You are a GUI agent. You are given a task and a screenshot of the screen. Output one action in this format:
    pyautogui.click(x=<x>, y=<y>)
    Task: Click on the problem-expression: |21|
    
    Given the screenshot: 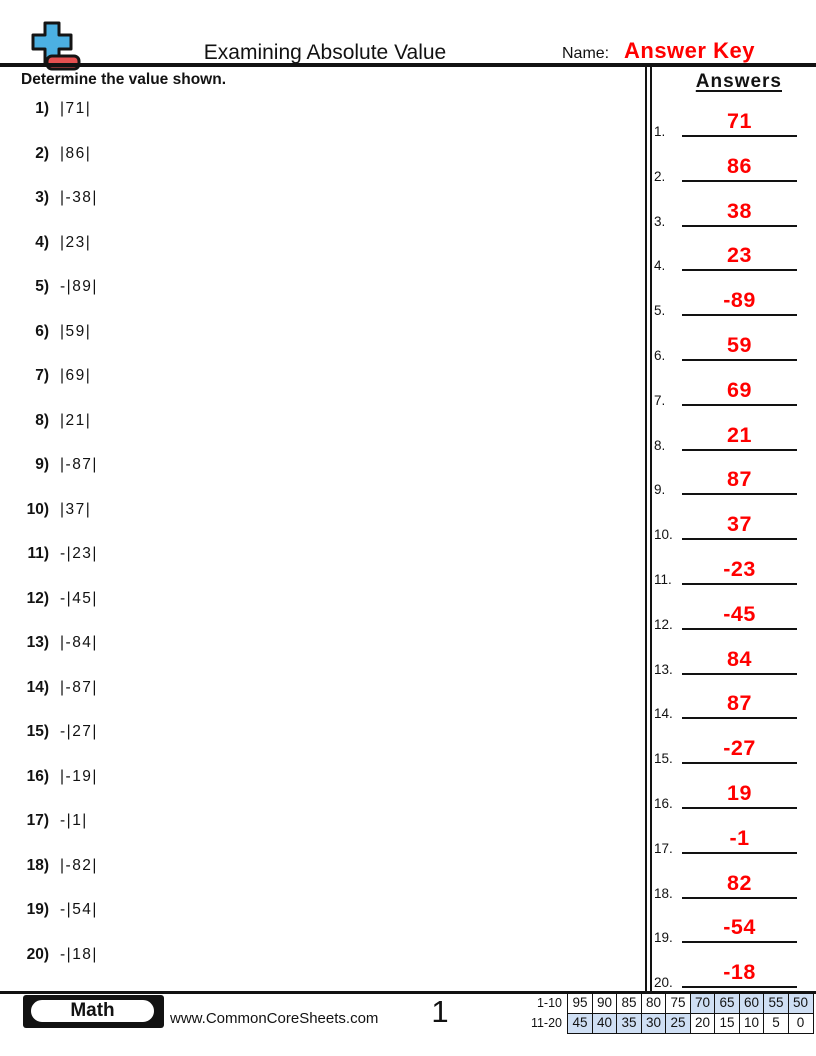 What is the action you would take?
    pyautogui.click(x=76, y=420)
    